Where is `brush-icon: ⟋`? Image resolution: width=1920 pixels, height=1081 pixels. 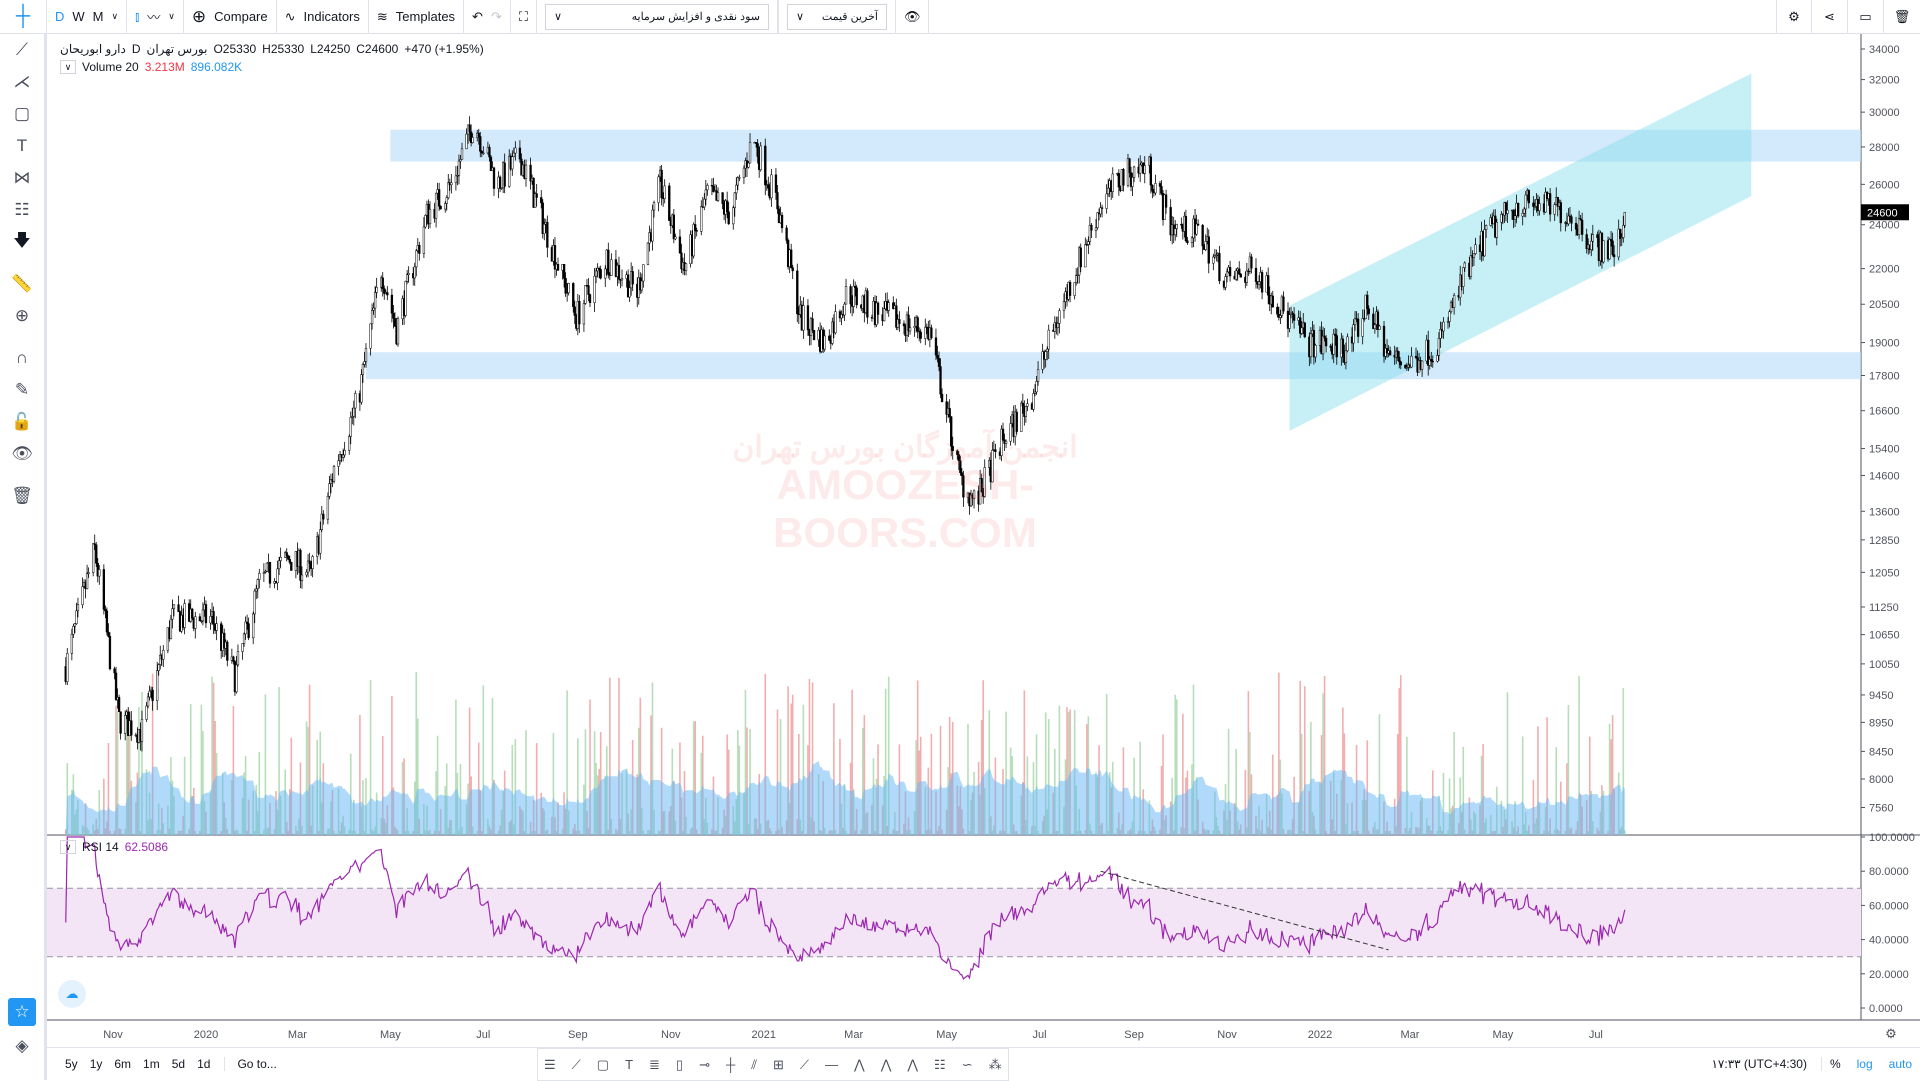 brush-icon: ⟋ is located at coordinates (804, 1064).